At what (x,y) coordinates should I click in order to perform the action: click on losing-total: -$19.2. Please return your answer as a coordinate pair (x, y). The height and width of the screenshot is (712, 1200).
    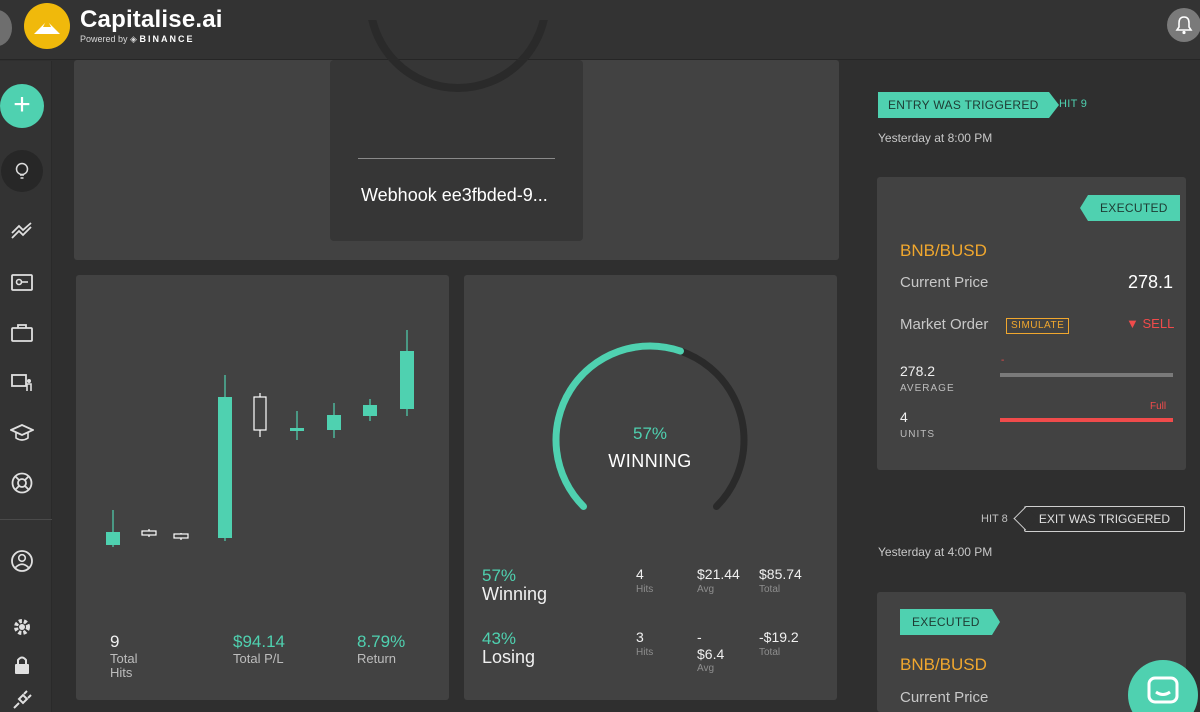
    Looking at the image, I should click on (779, 637).